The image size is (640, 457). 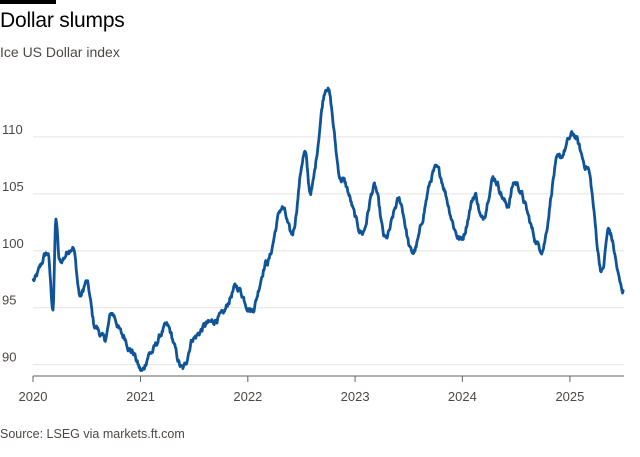 I want to click on y-tick-label: 110, so click(x=12, y=129).